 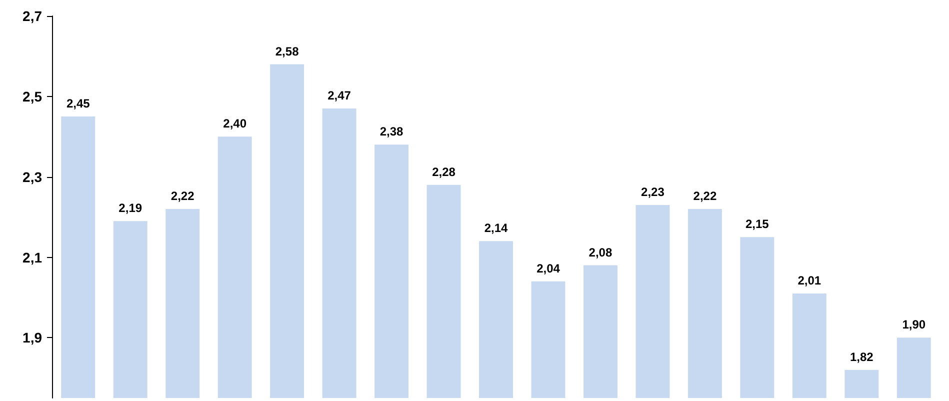 What do you see at coordinates (444, 171) in the screenshot?
I see `data-label: 2,28` at bounding box center [444, 171].